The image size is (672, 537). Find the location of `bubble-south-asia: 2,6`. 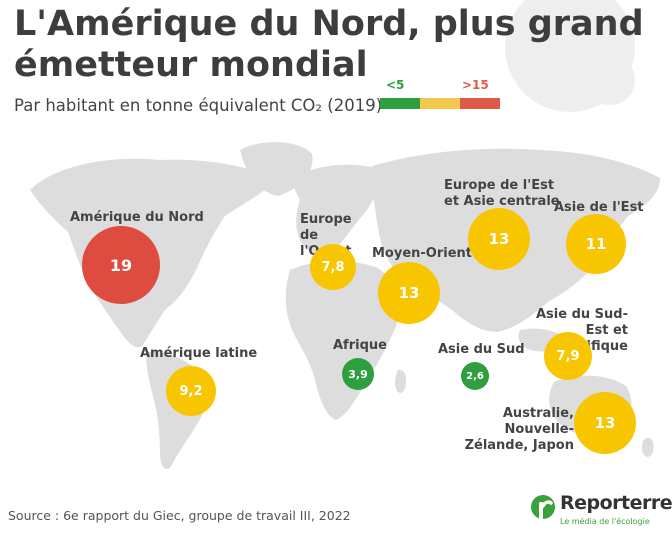

bubble-south-asia: 2,6 is located at coordinates (475, 376).